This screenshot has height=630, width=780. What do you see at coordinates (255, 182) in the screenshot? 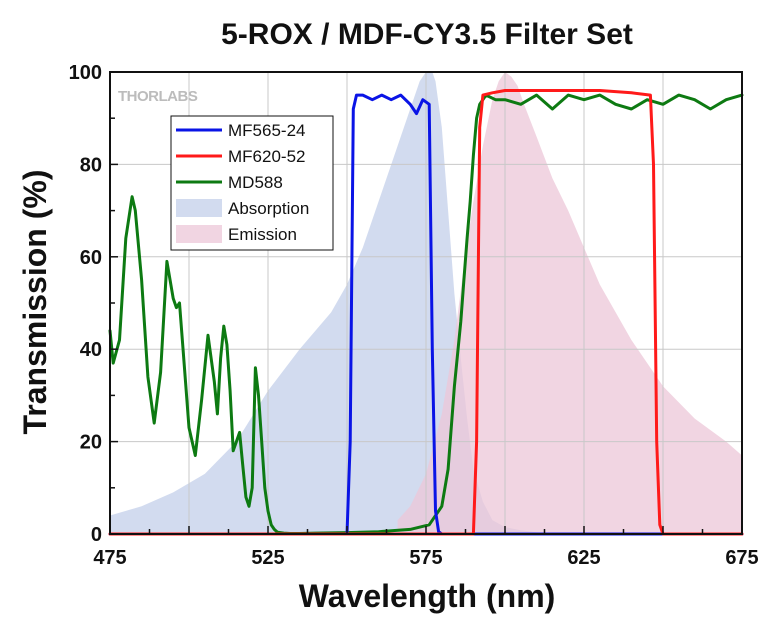
I see `legend-label-md588: MD588` at bounding box center [255, 182].